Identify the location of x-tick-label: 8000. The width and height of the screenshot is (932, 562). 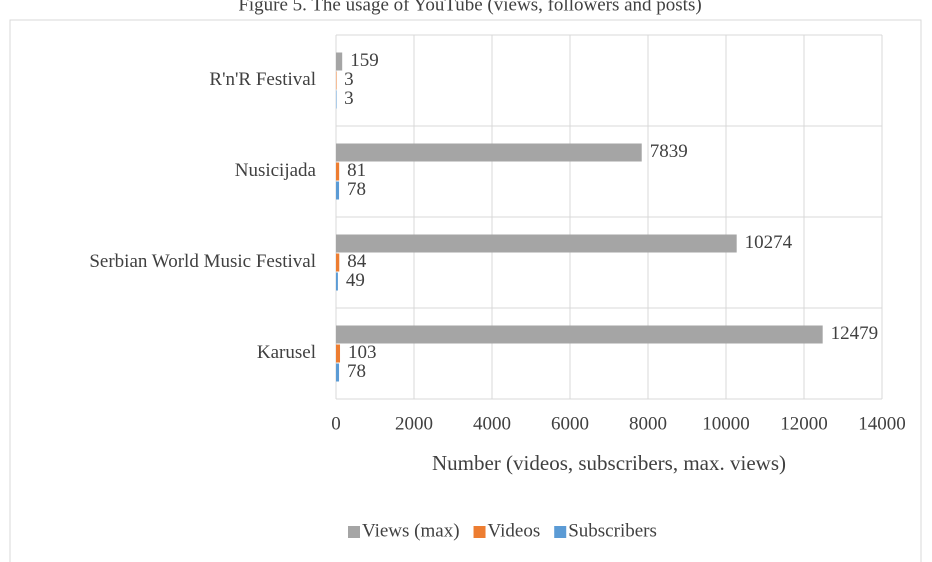
(648, 423).